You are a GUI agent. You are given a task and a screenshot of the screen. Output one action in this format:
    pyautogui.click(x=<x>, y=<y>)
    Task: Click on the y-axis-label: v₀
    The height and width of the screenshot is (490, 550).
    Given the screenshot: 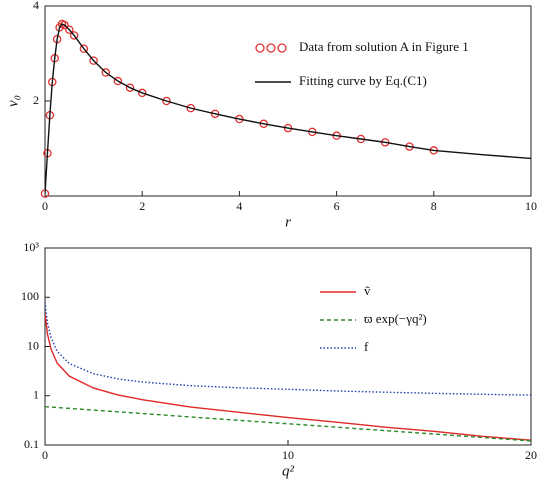 What is the action you would take?
    pyautogui.click(x=13, y=101)
    